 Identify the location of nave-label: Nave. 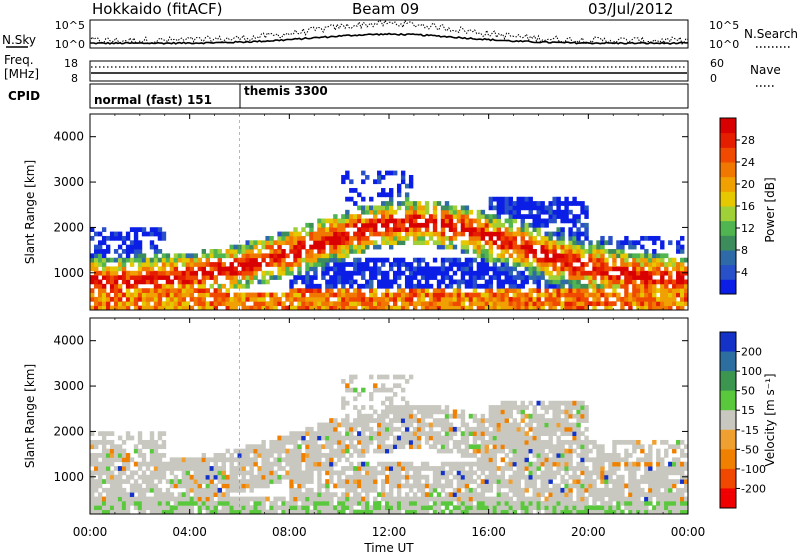
(765, 70).